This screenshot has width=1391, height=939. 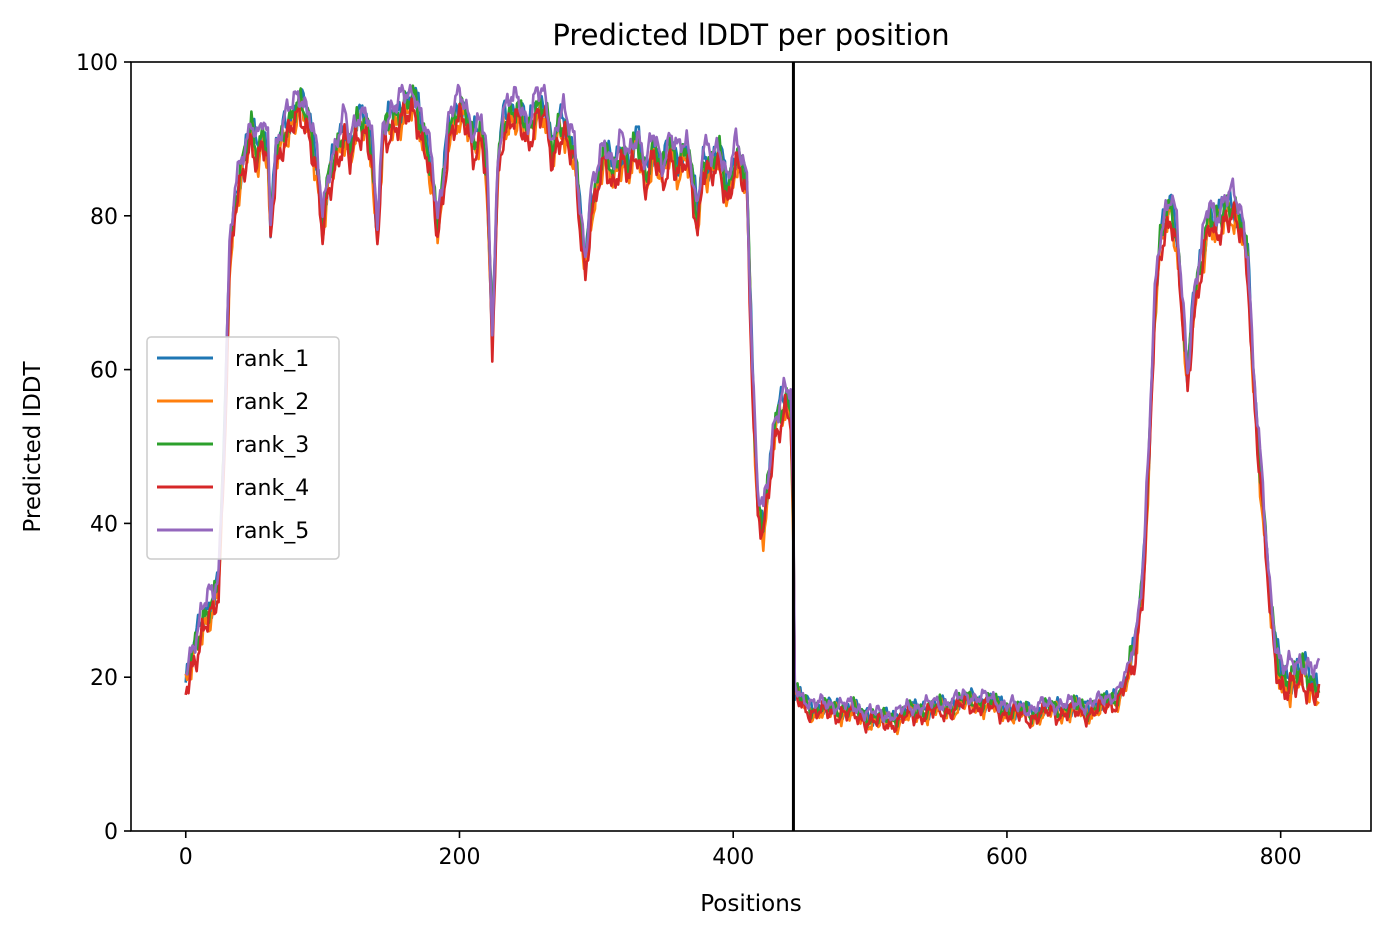 I want to click on y-tick-label: 40, so click(x=104, y=524).